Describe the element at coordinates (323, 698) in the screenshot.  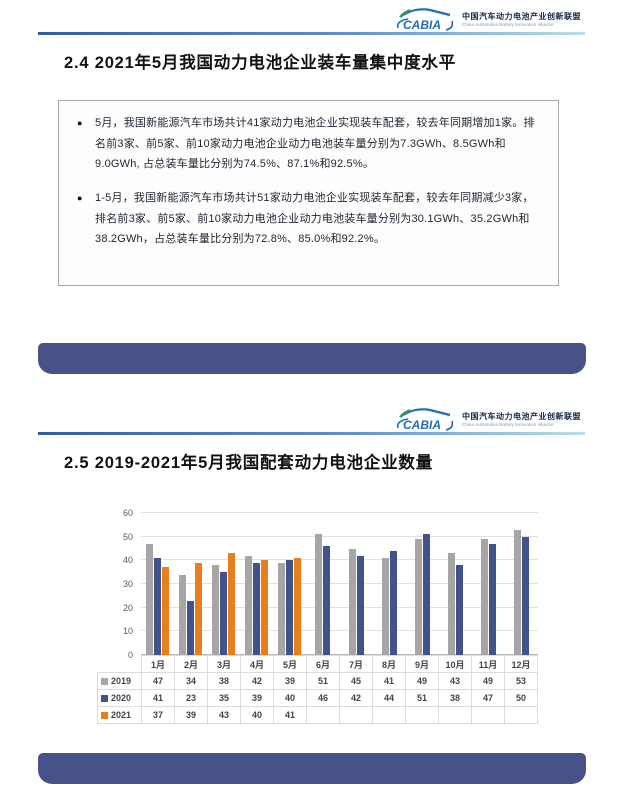
I see `value-cell-2020-6月: 46` at that location.